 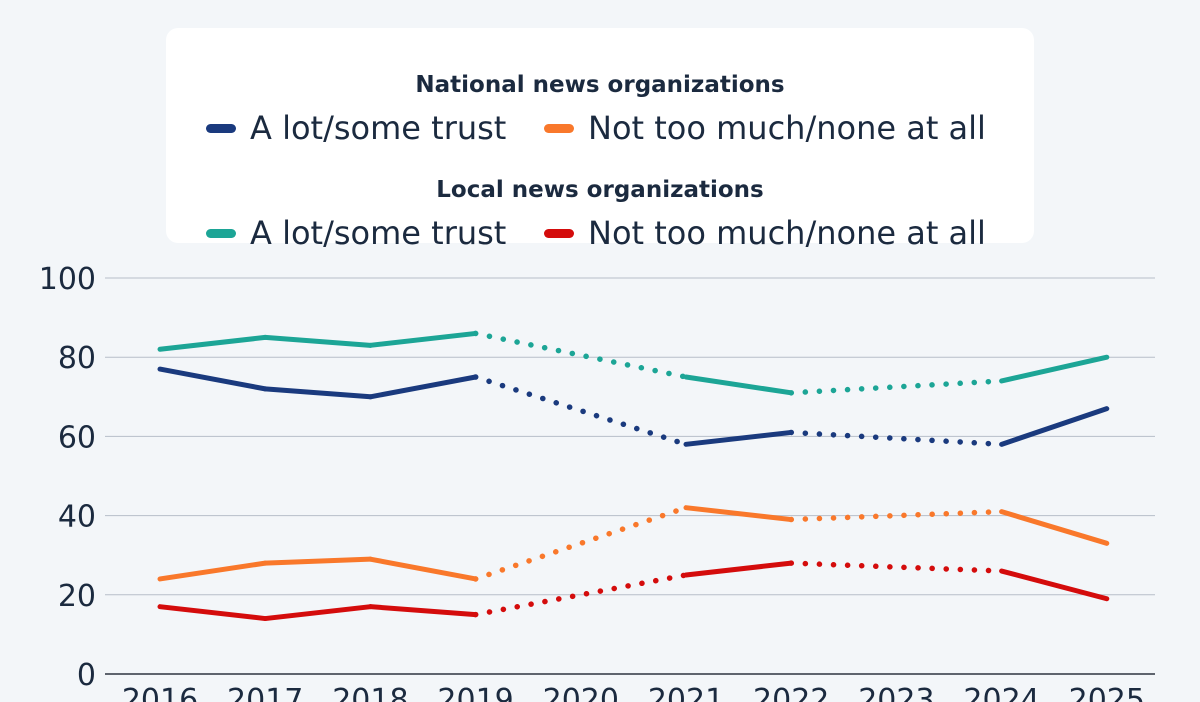 I want to click on series-local-distrust-segment-2024-2025, so click(x=1054, y=585).